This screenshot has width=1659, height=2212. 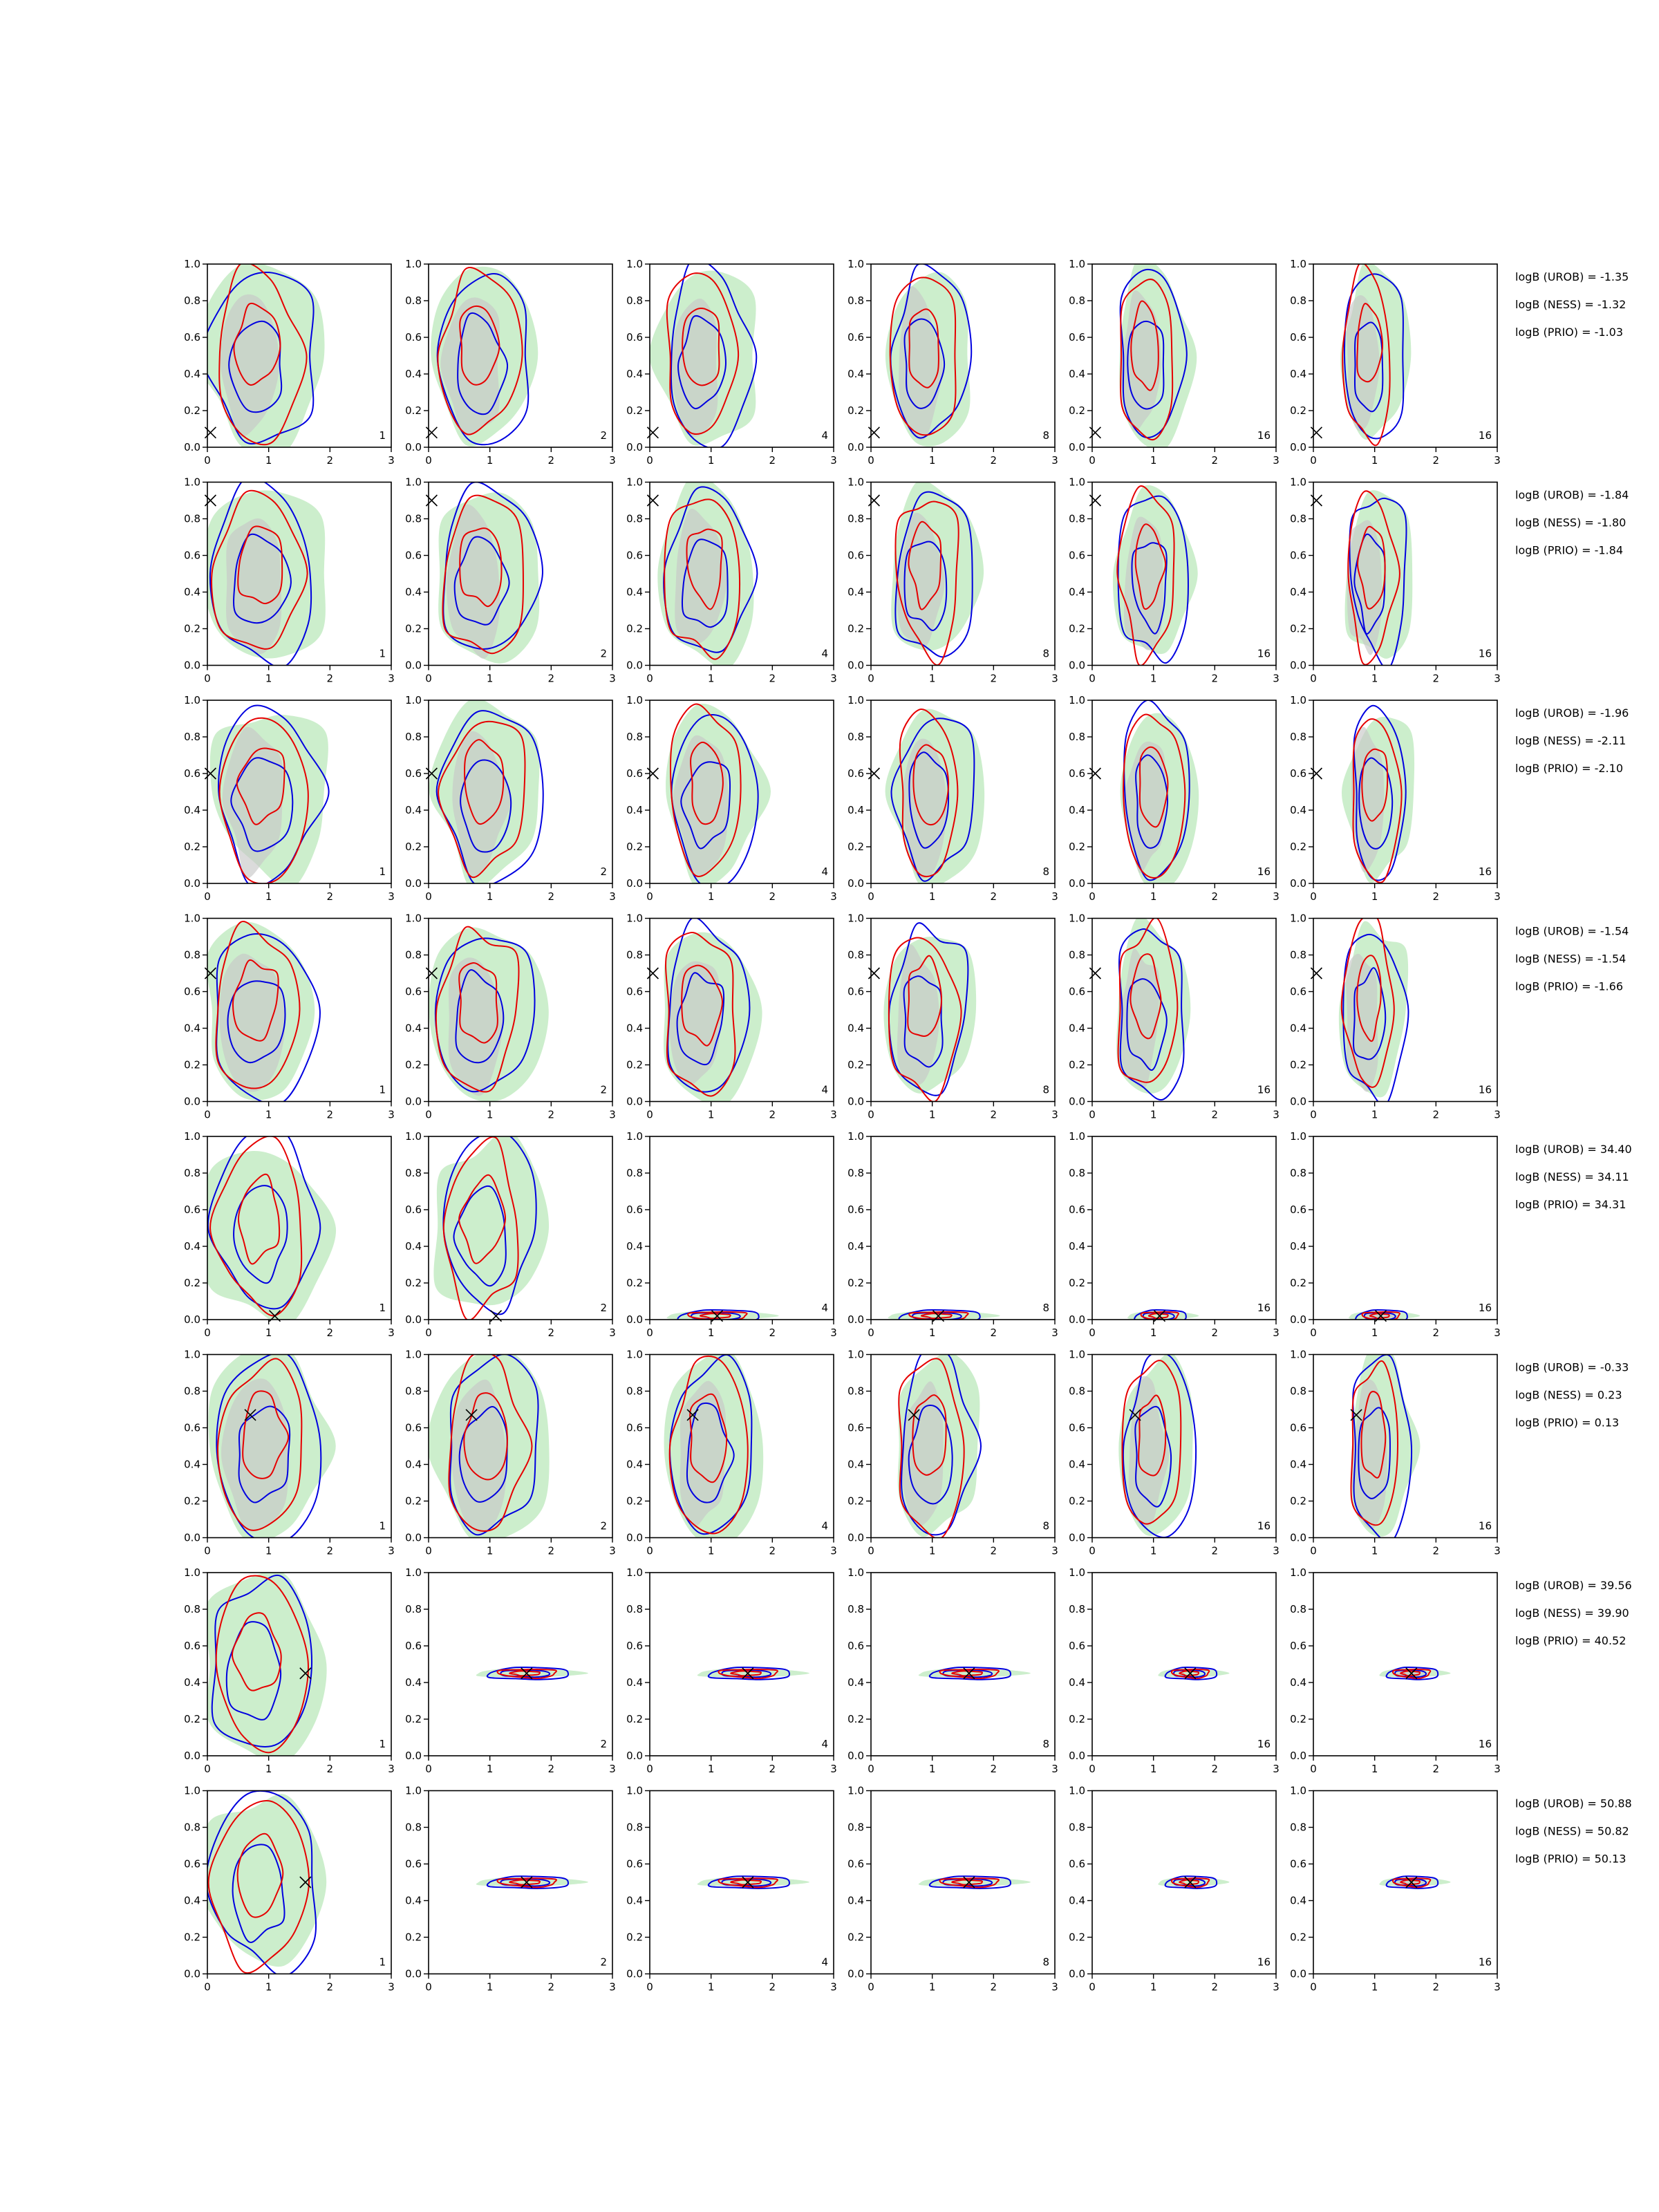 What do you see at coordinates (510, 1671) in the screenshot?
I see `panel-r7-c2: 0.0 0.2 0.4 0.6 0.8 1.0 0 1 2 3 2` at bounding box center [510, 1671].